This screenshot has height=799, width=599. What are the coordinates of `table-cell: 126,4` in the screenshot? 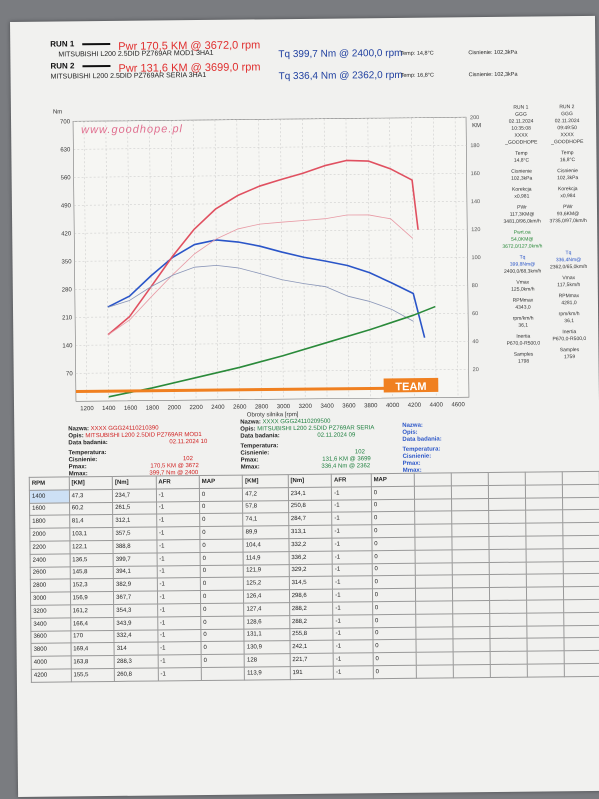 It's located at (266, 596).